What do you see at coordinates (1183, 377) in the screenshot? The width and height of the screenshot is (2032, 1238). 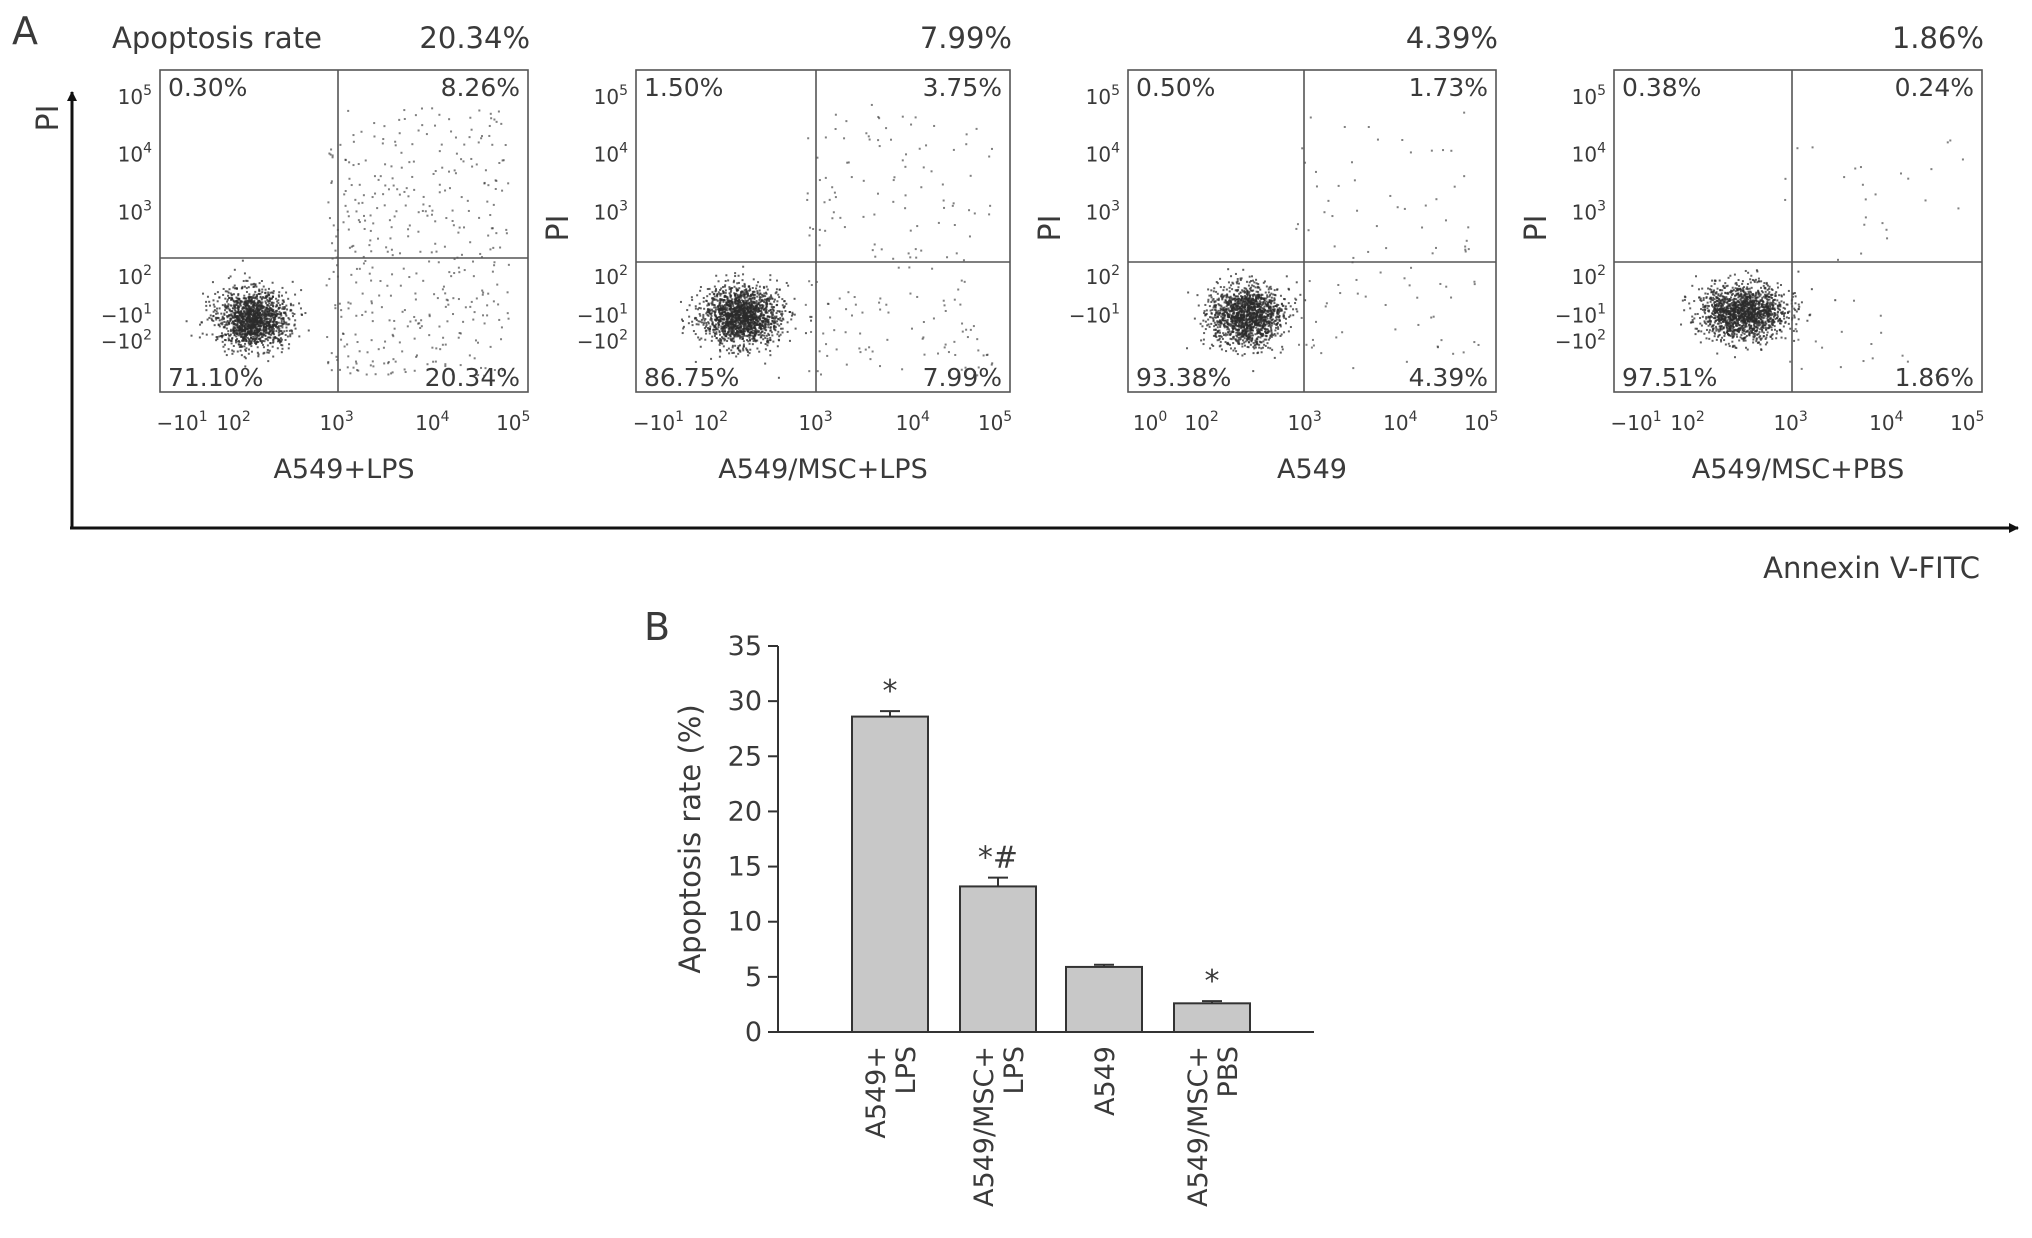 I see `quadrant-lower-left: 93.38%` at bounding box center [1183, 377].